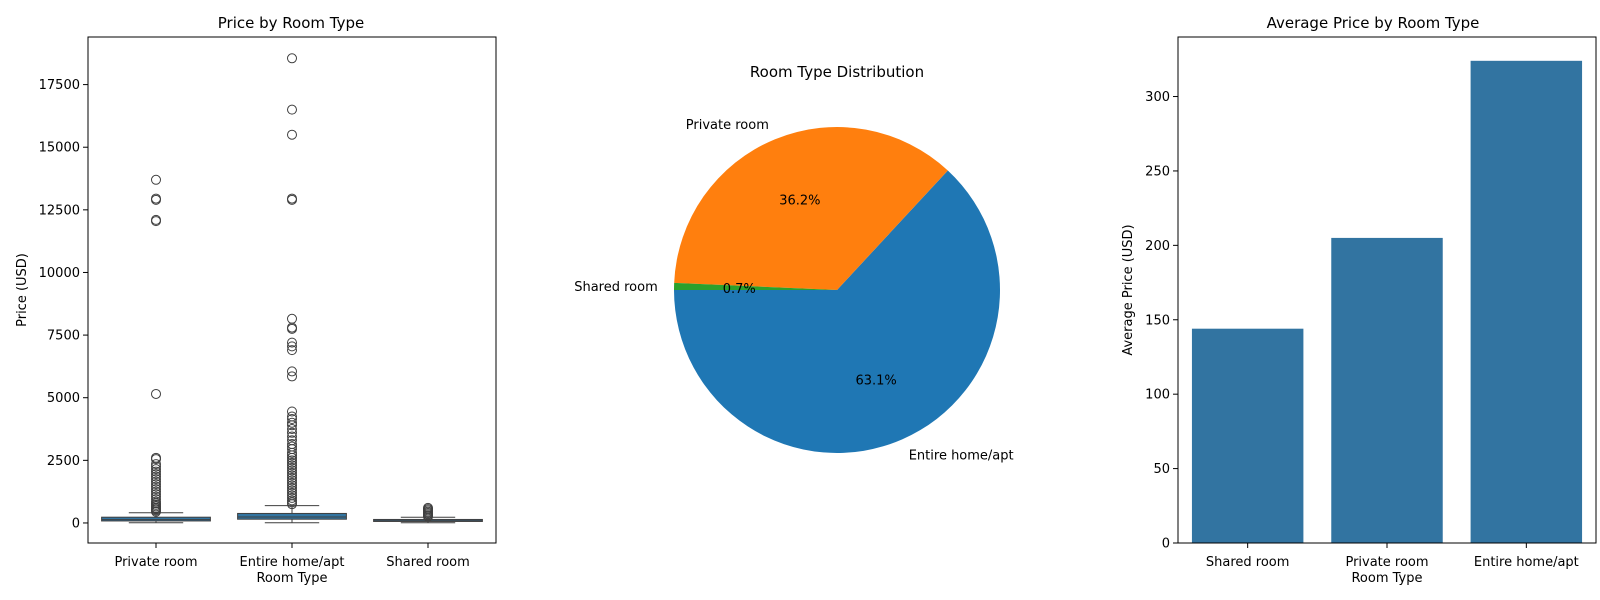 This screenshot has height=600, width=1600. I want to click on bar-x-tick-label: Private room, so click(1386, 562).